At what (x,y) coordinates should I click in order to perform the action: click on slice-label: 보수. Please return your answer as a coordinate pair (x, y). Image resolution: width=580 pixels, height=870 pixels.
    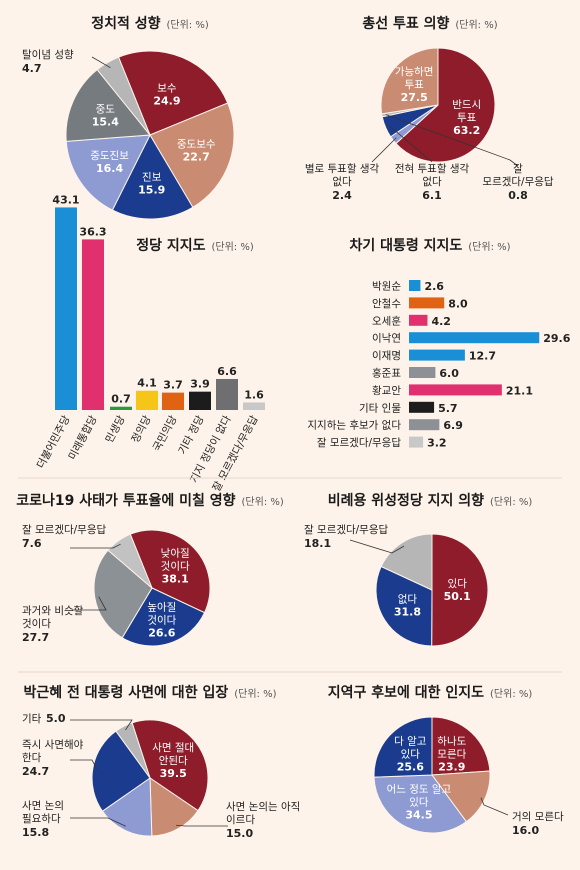
    Looking at the image, I should click on (167, 89).